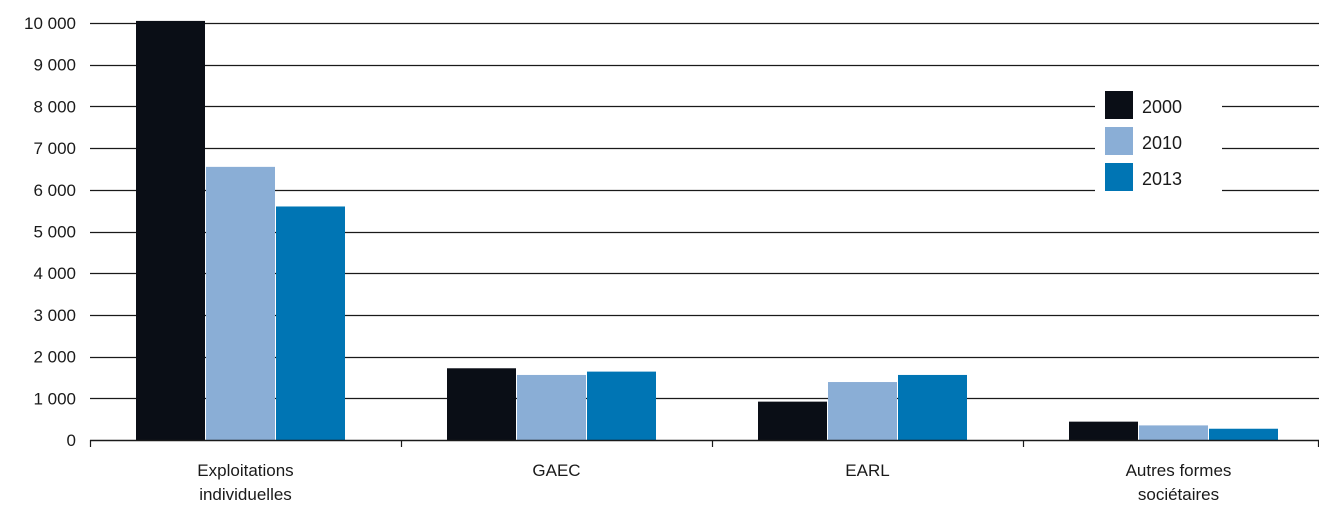 The image size is (1319, 506). What do you see at coordinates (54, 273) in the screenshot?
I see `y-tick-label: 4 000` at bounding box center [54, 273].